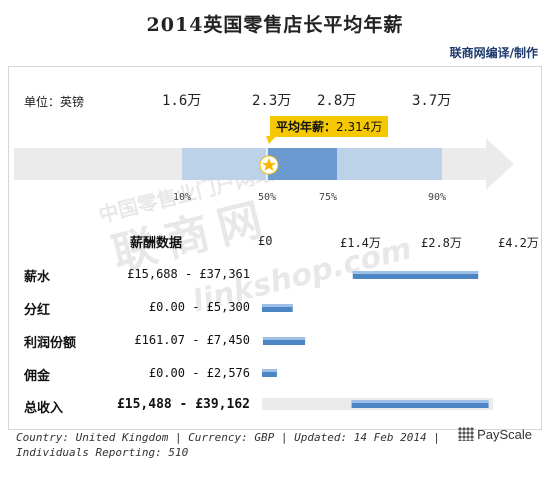  I want to click on percentile-label: 90%, so click(437, 197).